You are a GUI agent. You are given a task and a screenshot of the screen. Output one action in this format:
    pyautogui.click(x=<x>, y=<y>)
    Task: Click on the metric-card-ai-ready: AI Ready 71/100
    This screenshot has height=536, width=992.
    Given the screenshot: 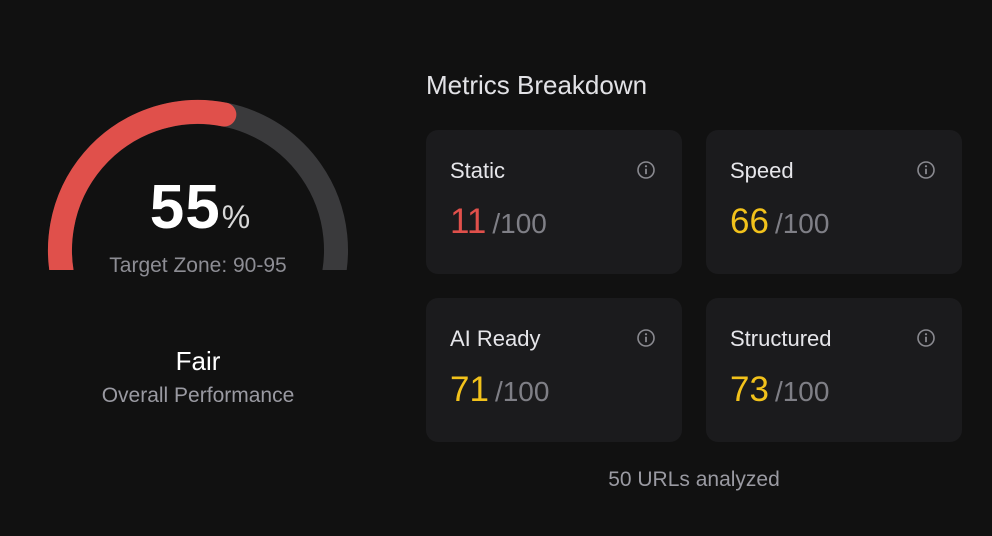 What is the action you would take?
    pyautogui.click(x=554, y=370)
    